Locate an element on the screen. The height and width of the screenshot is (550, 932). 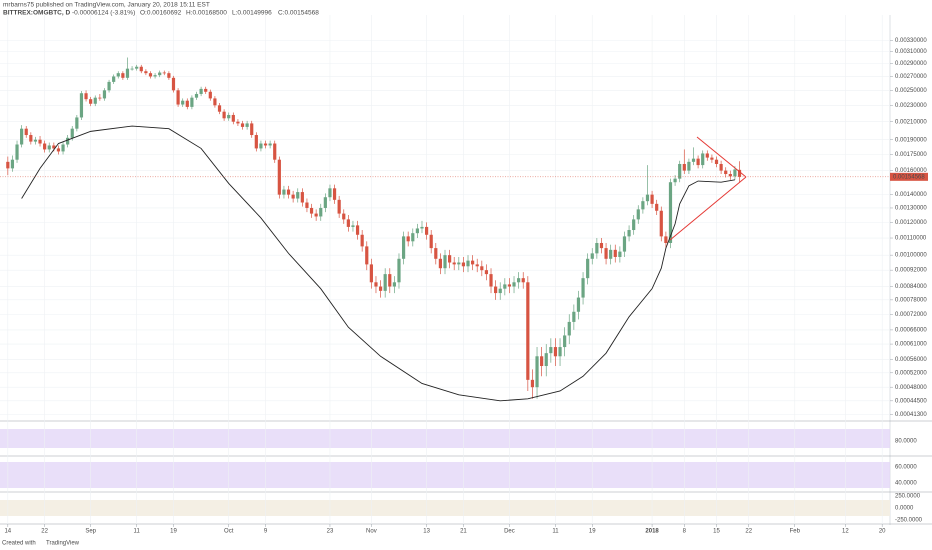
indicator-label: 60.0000 is located at coordinates (906, 468).